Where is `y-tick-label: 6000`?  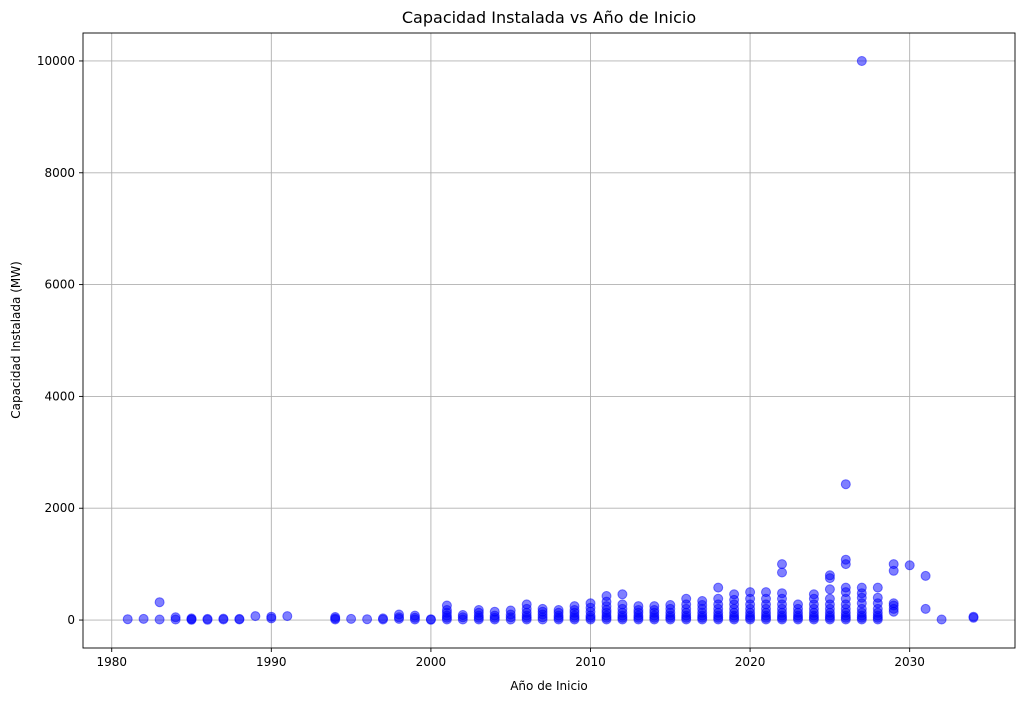 y-tick-label: 6000 is located at coordinates (59, 285).